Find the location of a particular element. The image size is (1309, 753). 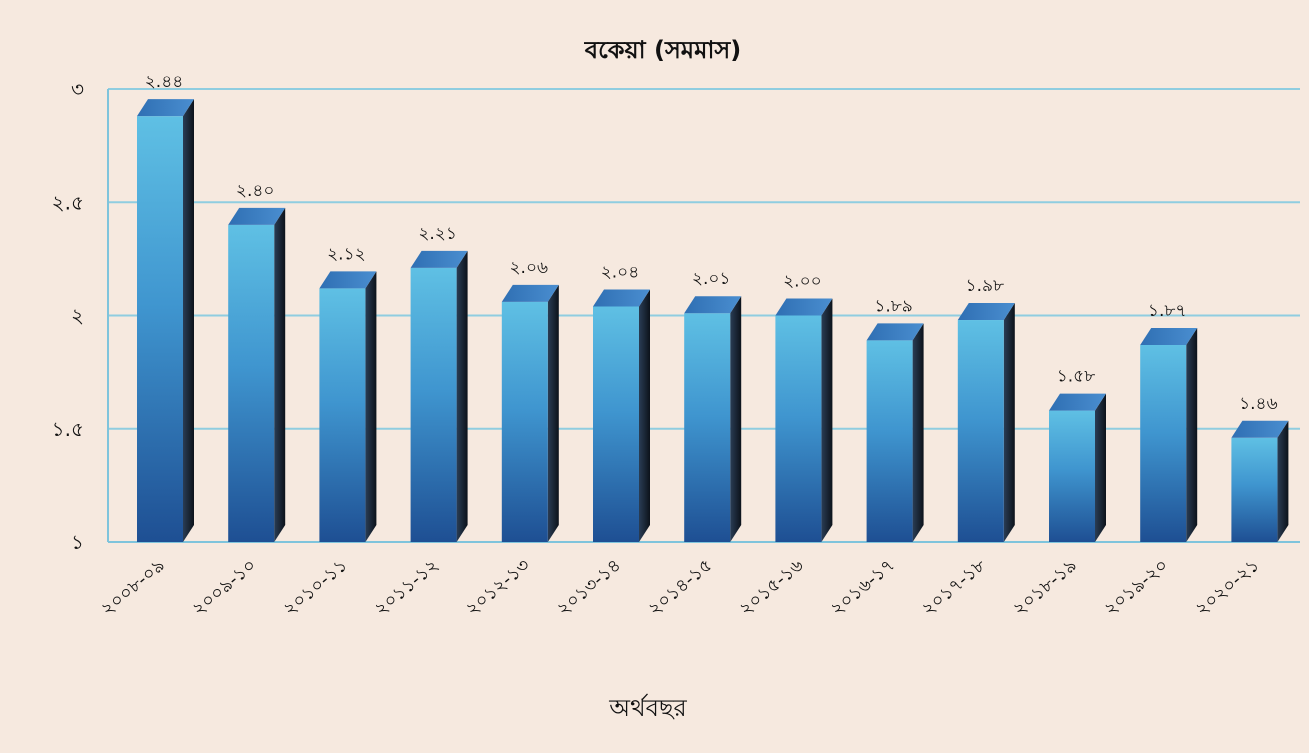

y-tick-label: ১ is located at coordinates (77, 542).